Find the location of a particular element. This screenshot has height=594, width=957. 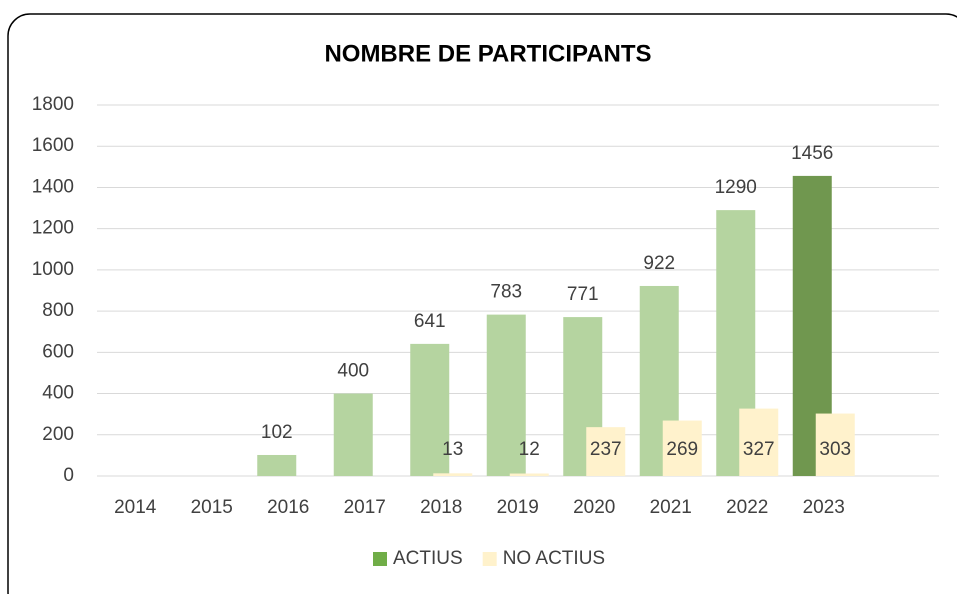

x-tick-label: 2014 is located at coordinates (135, 507).